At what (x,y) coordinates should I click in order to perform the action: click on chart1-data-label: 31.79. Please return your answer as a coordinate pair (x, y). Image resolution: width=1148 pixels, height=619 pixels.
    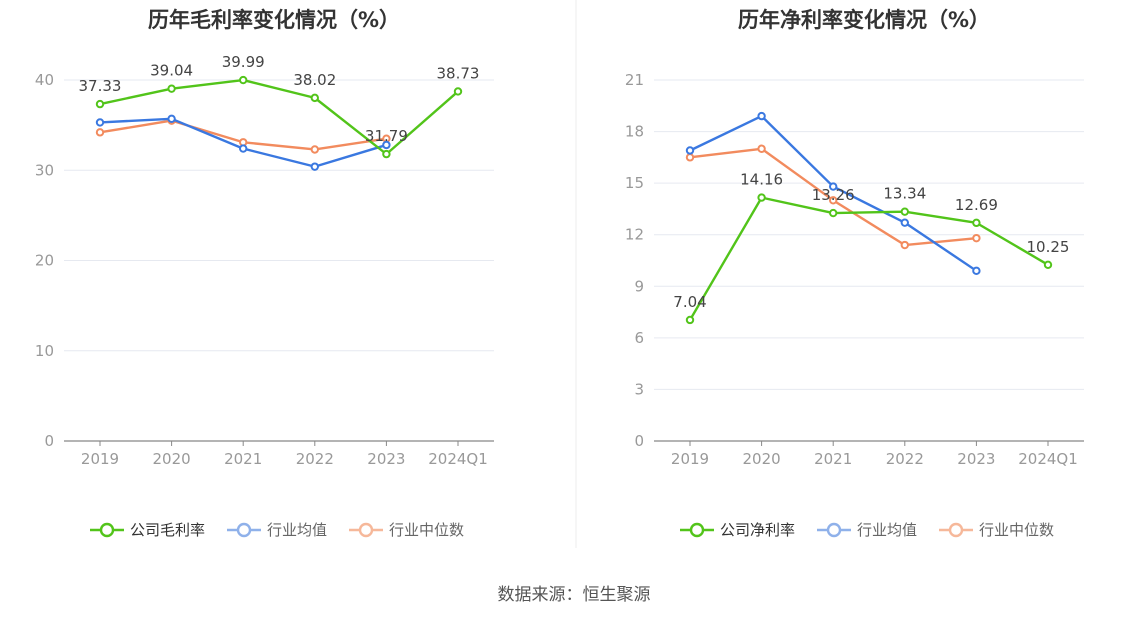
    Looking at the image, I should click on (386, 136).